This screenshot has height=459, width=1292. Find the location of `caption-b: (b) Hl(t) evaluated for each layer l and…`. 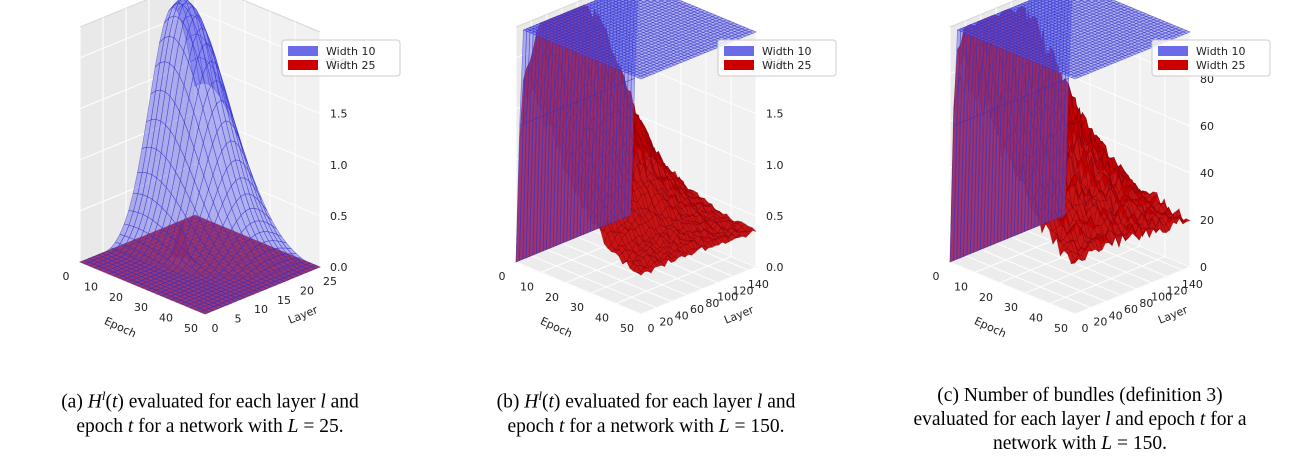

caption-b: (b) Hl(t) evaluated for each layer l and… is located at coordinates (646, 411).